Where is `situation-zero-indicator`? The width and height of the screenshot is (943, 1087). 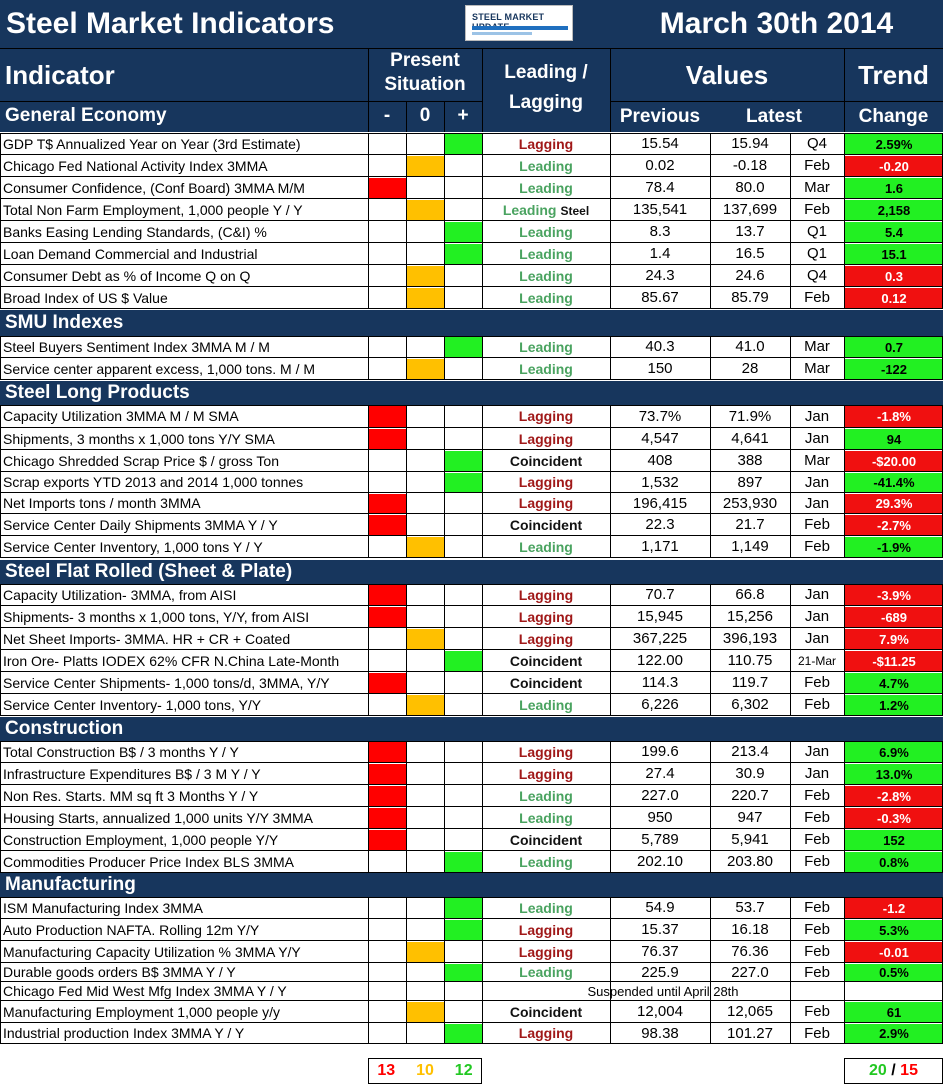
situation-zero-indicator is located at coordinates (425, 952).